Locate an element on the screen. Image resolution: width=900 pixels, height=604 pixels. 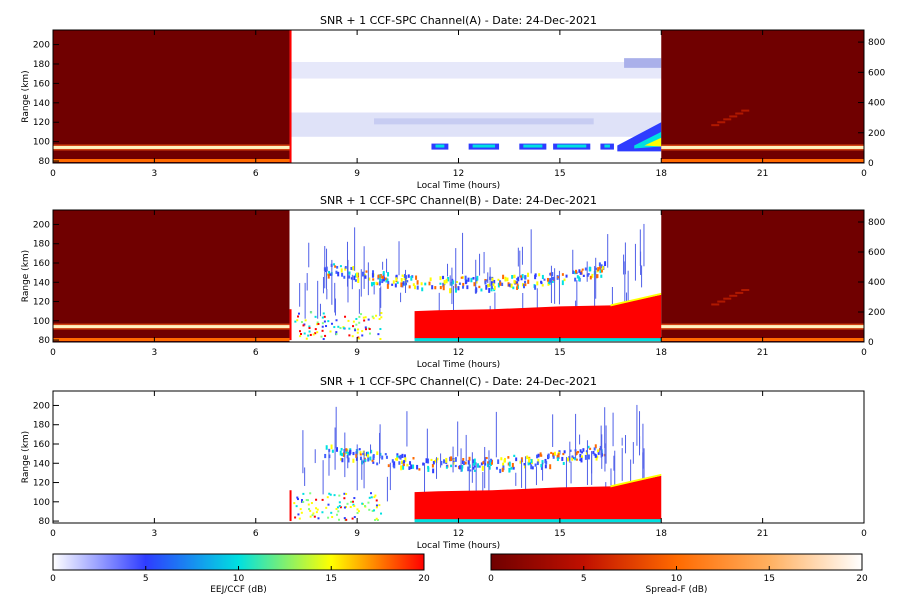
colorbar-tick-label: 20 is located at coordinates (862, 579).